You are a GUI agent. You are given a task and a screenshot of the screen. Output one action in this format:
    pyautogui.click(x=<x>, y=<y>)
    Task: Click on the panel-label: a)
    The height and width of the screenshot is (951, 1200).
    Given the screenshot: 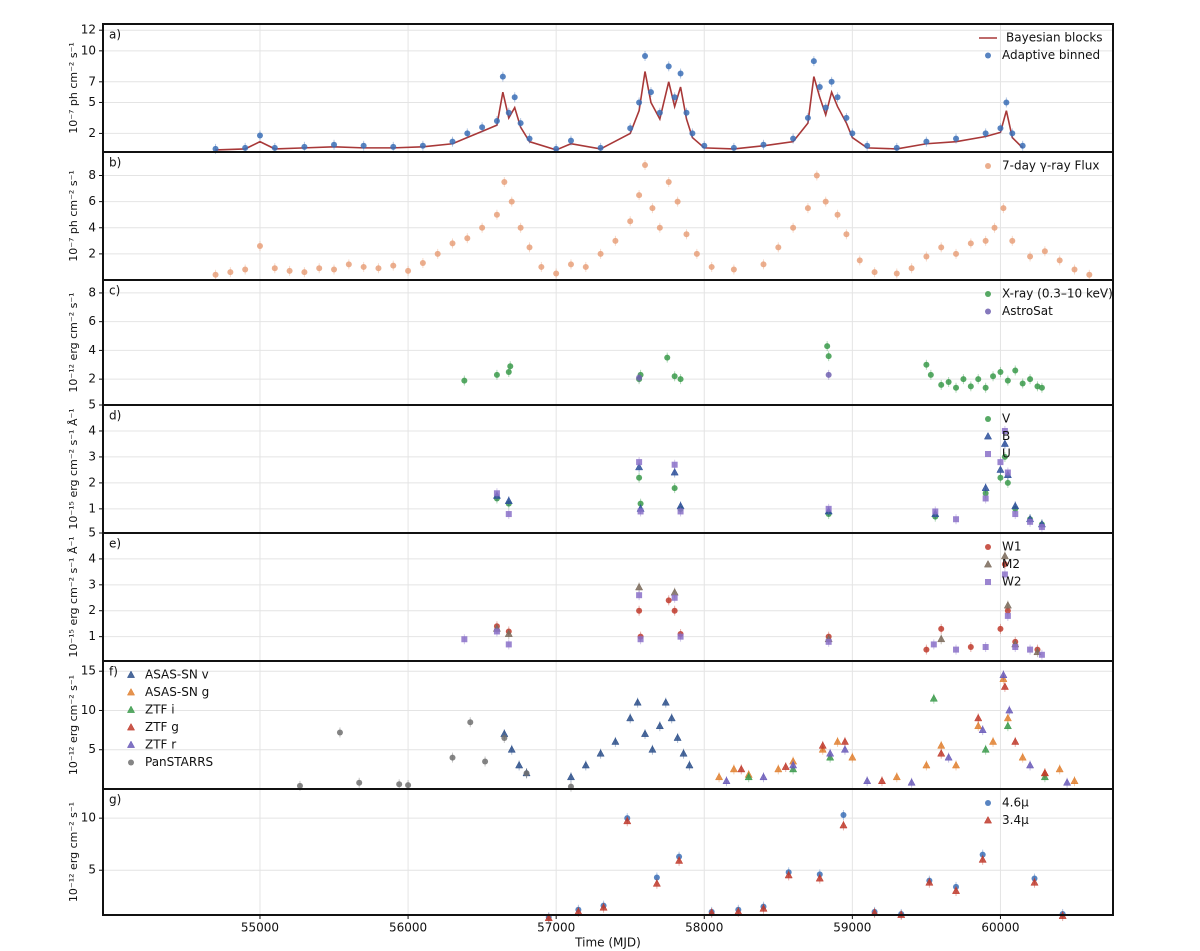 What is the action you would take?
    pyautogui.click(x=115, y=35)
    